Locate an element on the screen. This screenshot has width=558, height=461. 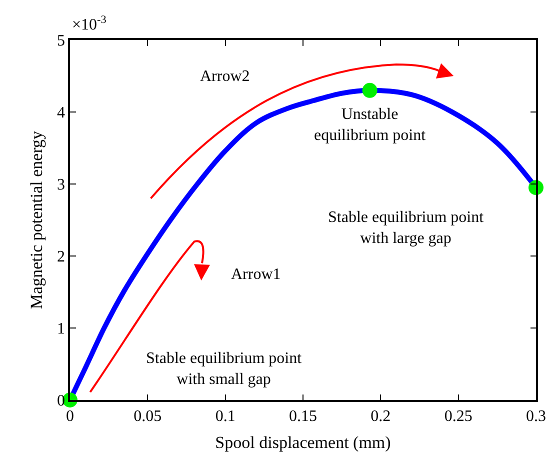
point is located at coordinates (370, 90).